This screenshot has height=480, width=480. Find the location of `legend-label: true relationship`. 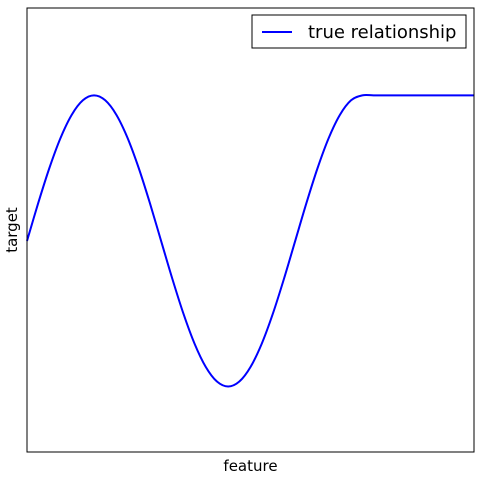

legend-label: true relationship is located at coordinates (382, 32).